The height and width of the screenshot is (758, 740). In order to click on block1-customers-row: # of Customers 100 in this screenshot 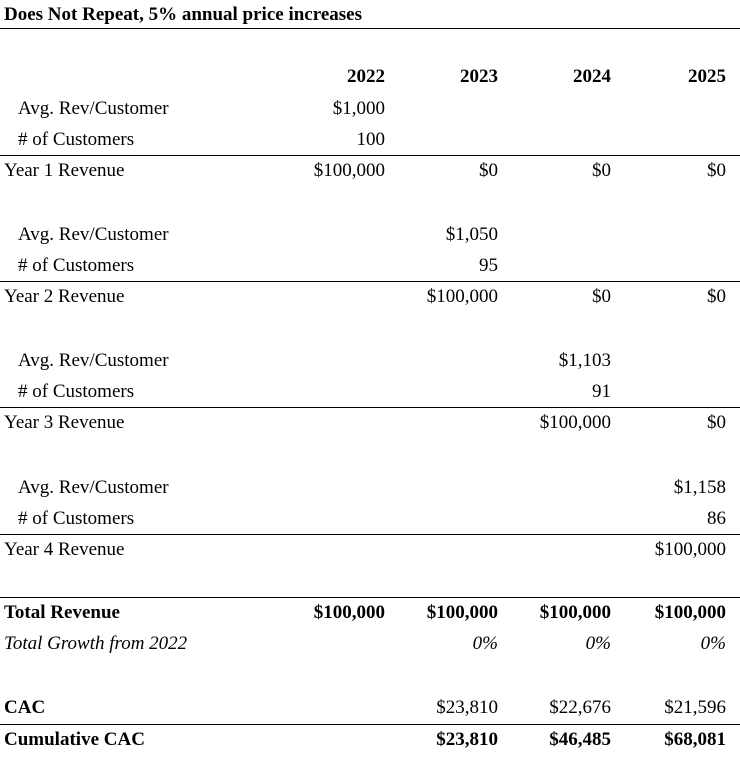, I will do `click(370, 140)`.